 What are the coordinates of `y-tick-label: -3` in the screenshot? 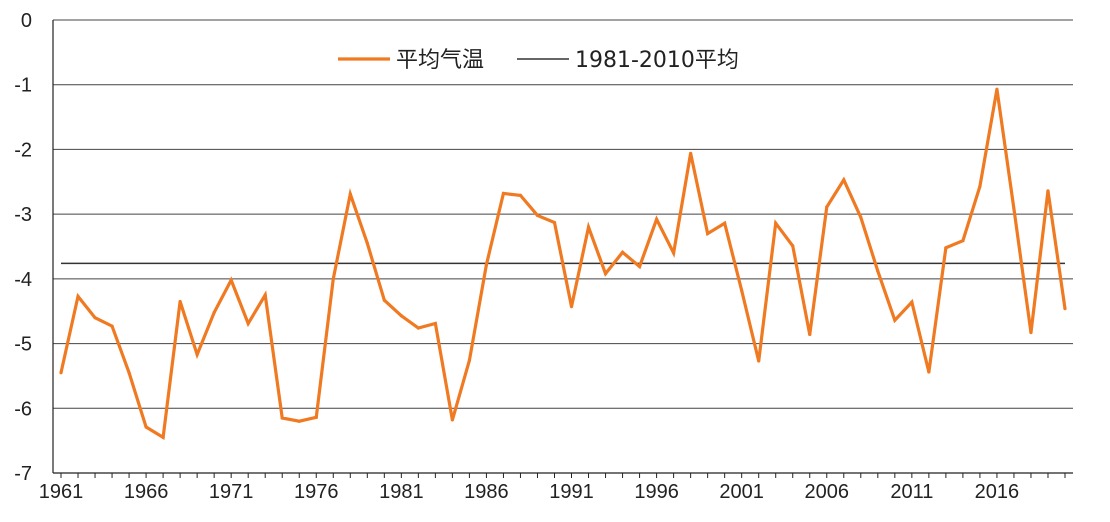 It's located at (23, 215).